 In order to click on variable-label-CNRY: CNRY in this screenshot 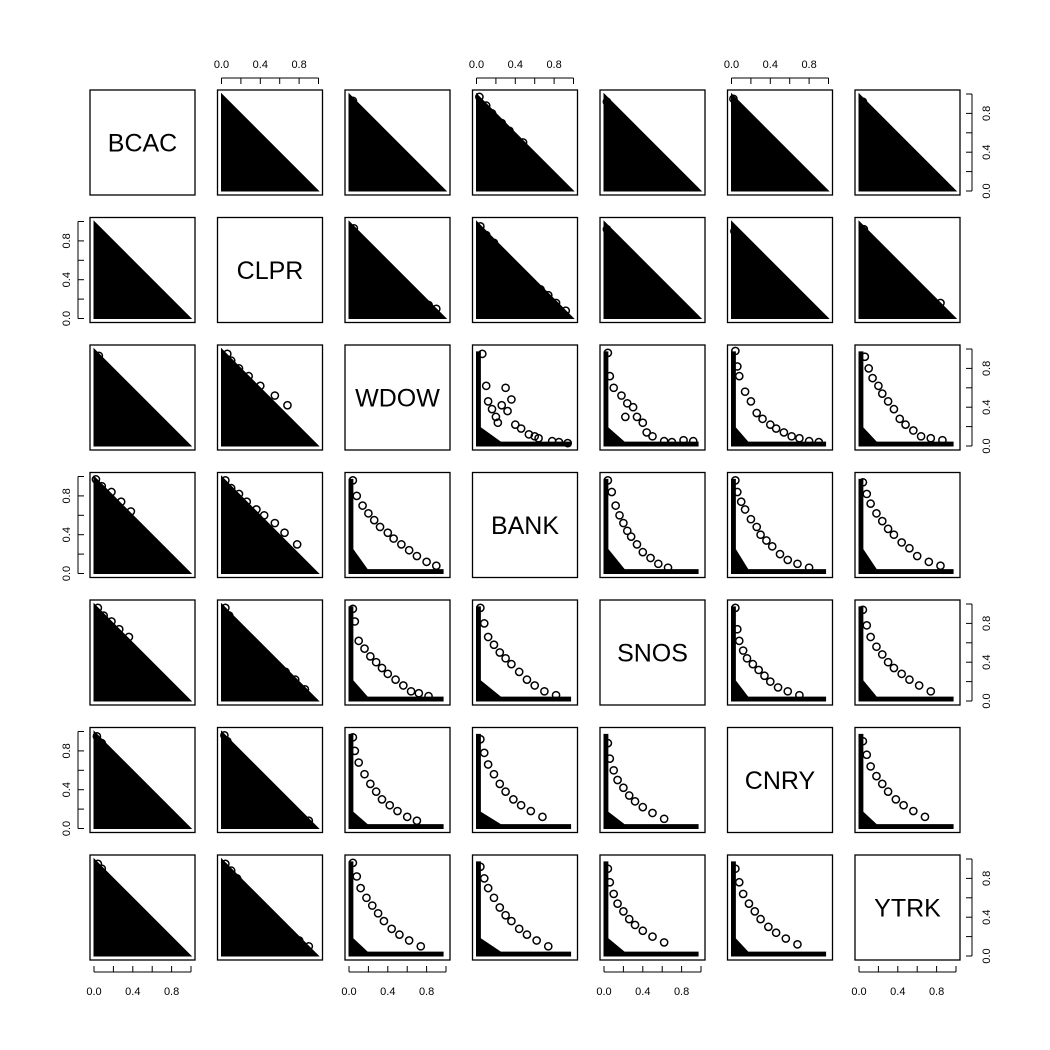, I will do `click(780, 781)`.